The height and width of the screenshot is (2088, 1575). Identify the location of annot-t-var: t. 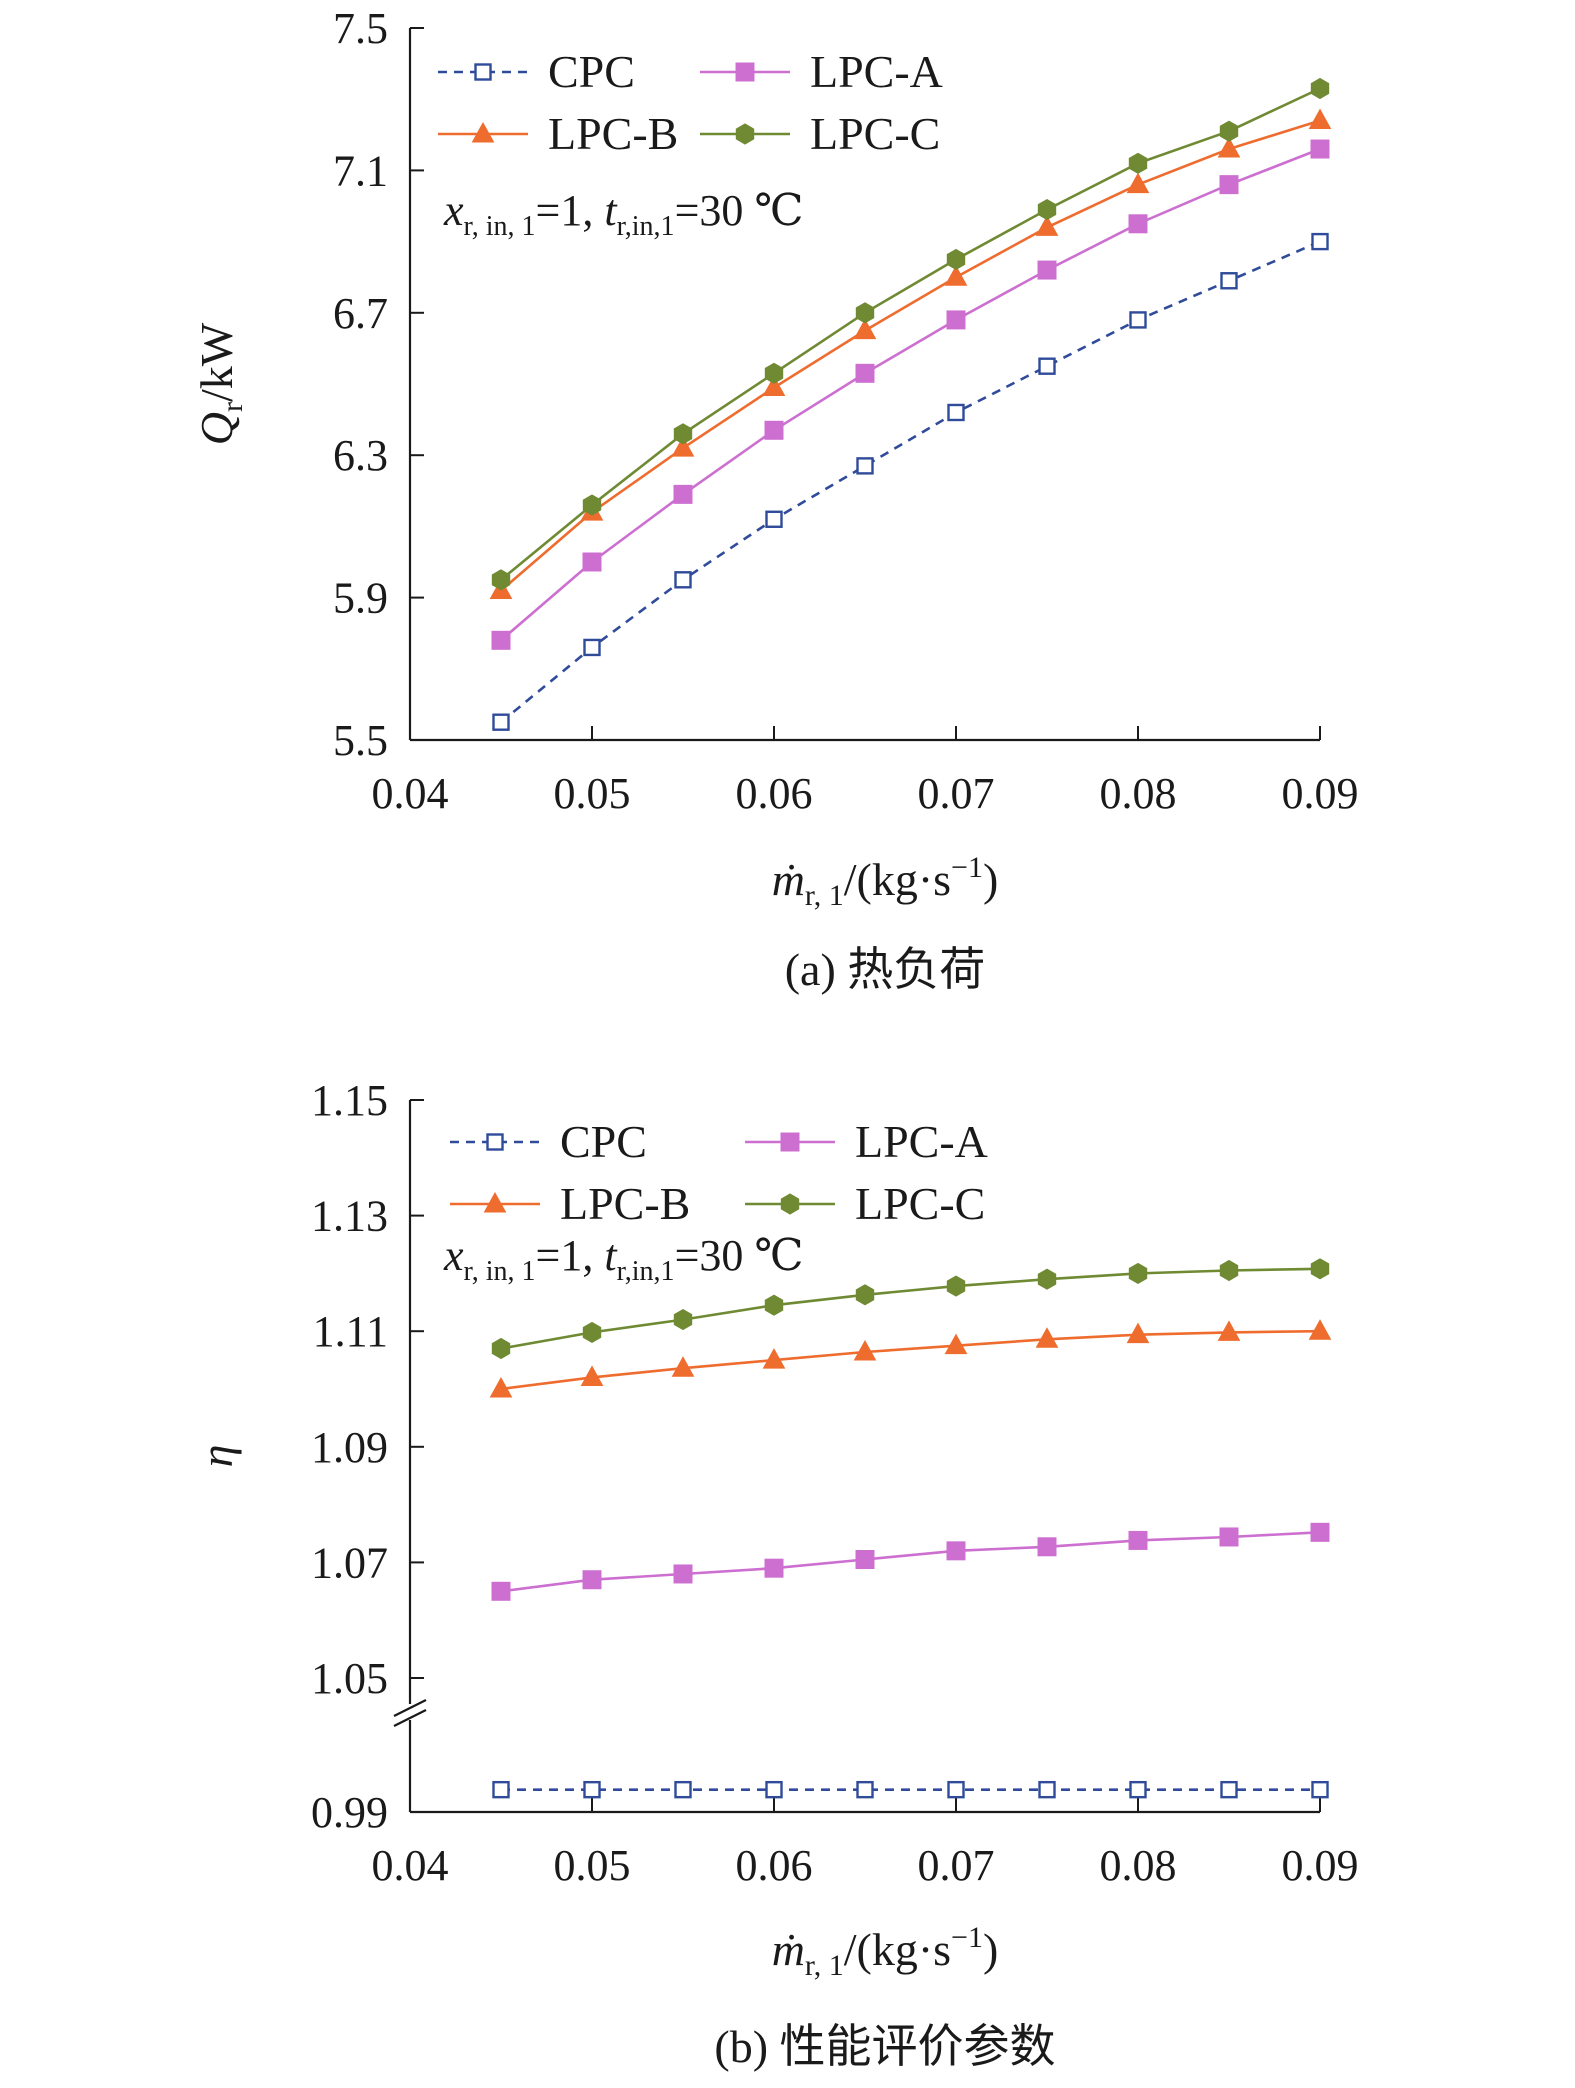
(611, 1255).